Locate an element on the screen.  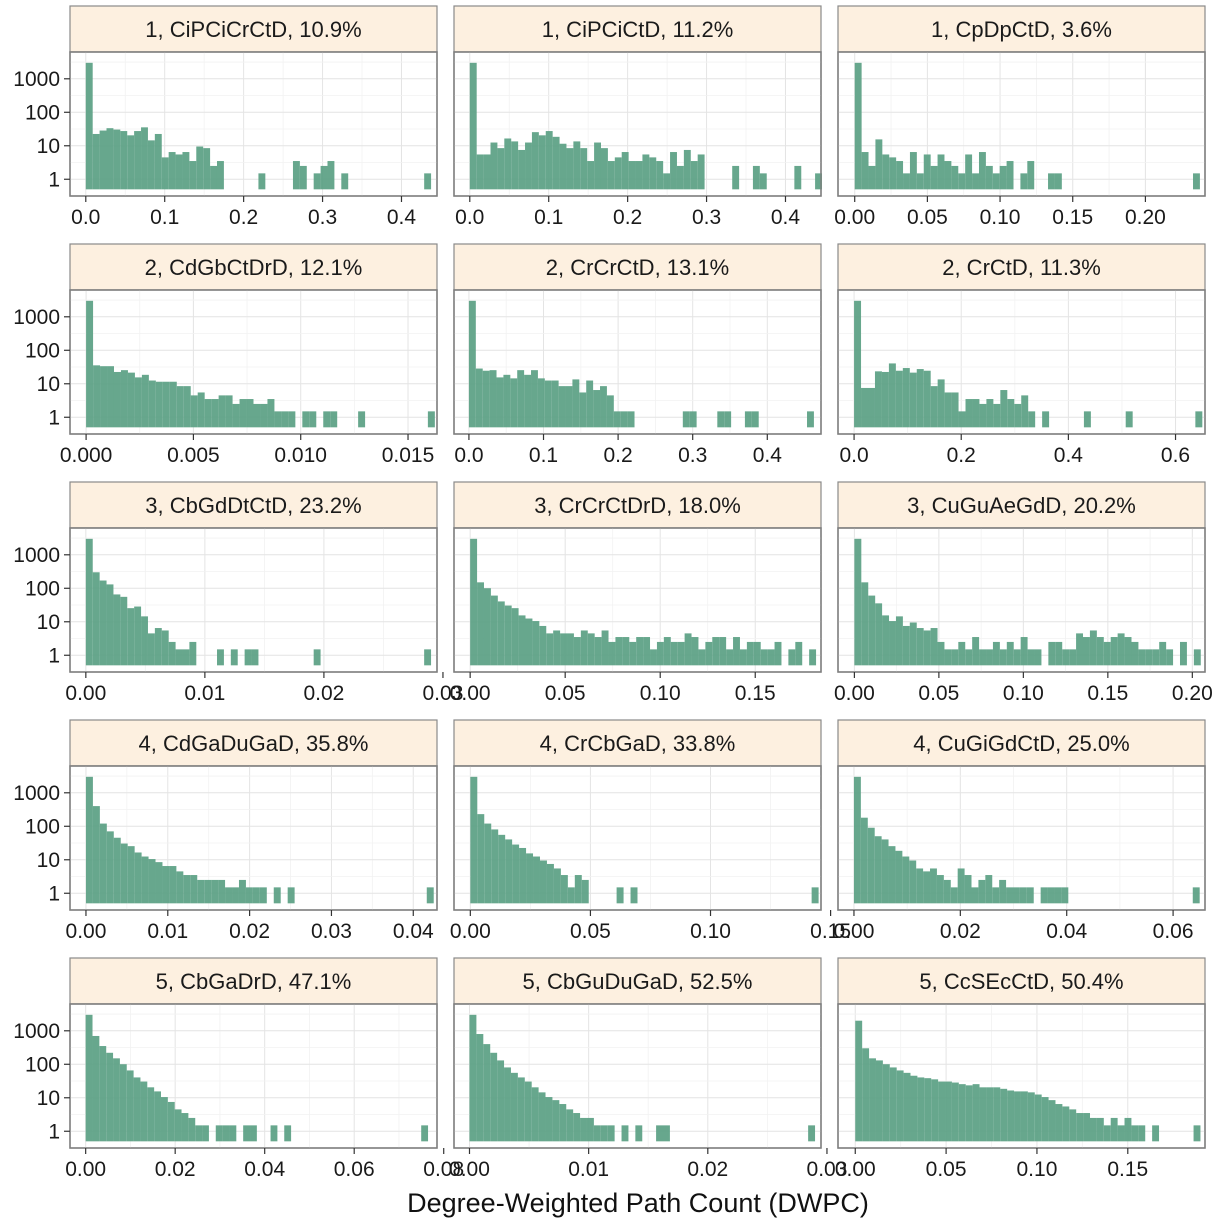
x-tick-label: 0.0 is located at coordinates (468, 455).